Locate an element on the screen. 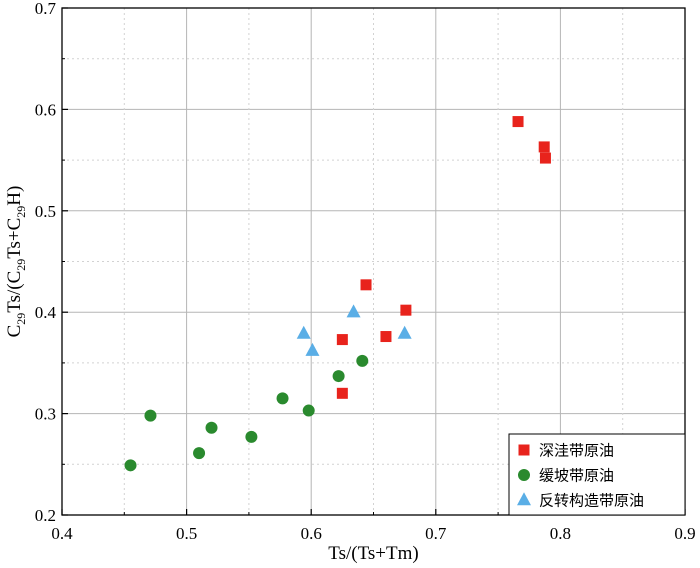 The image size is (700, 568). y-tick-label: 0.6 is located at coordinates (45, 109).